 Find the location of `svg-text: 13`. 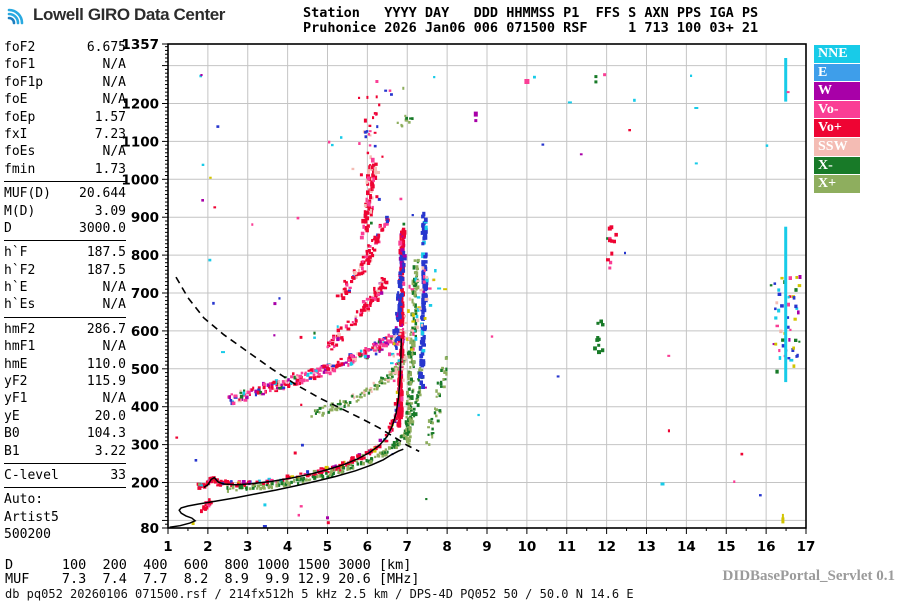

svg-text: 13 is located at coordinates (646, 547).